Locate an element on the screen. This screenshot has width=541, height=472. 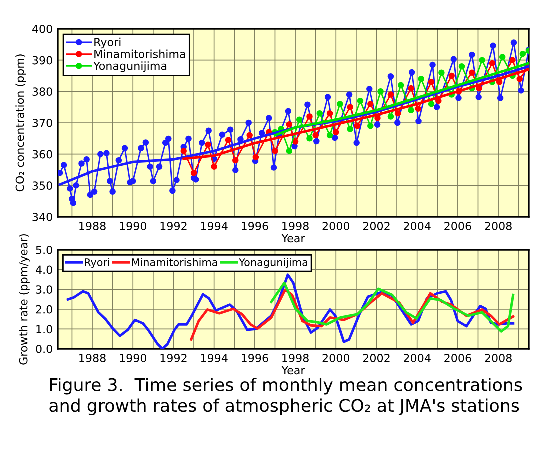
y-tick-label: 5.0 is located at coordinates (44, 250).